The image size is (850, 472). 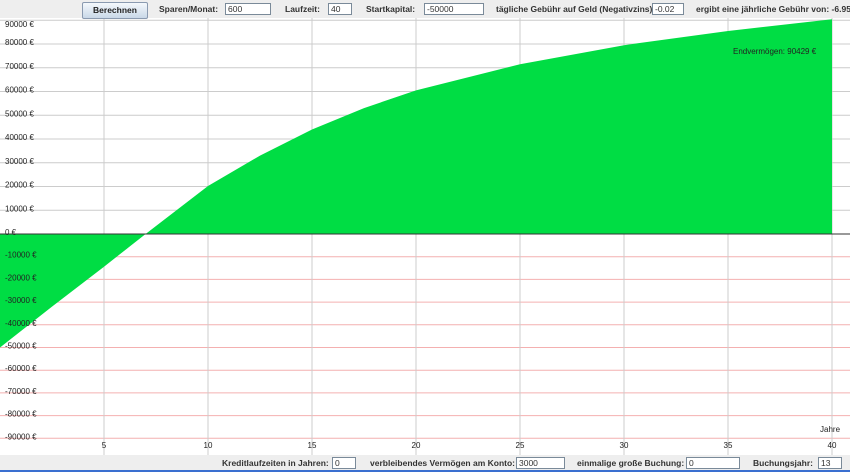 I want to click on x-tick-label: 25, so click(x=520, y=445).